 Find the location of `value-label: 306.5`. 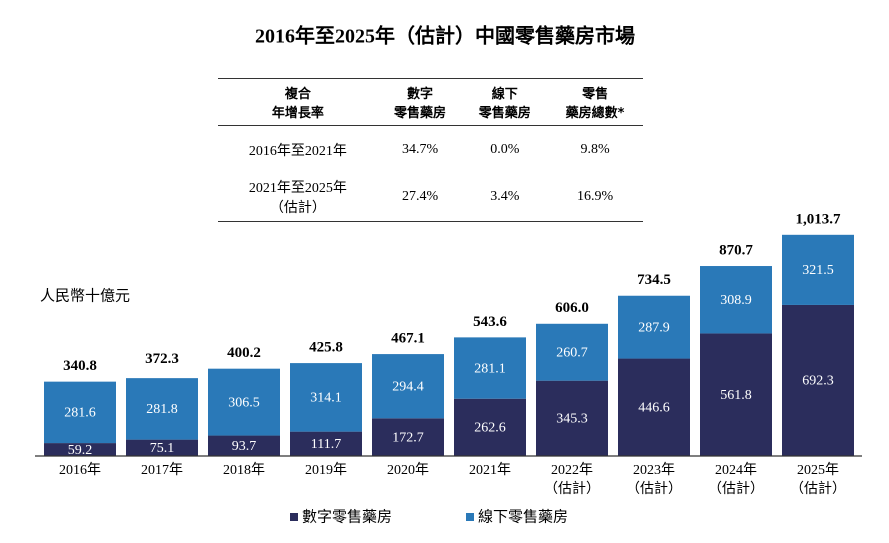

value-label: 306.5 is located at coordinates (244, 402).